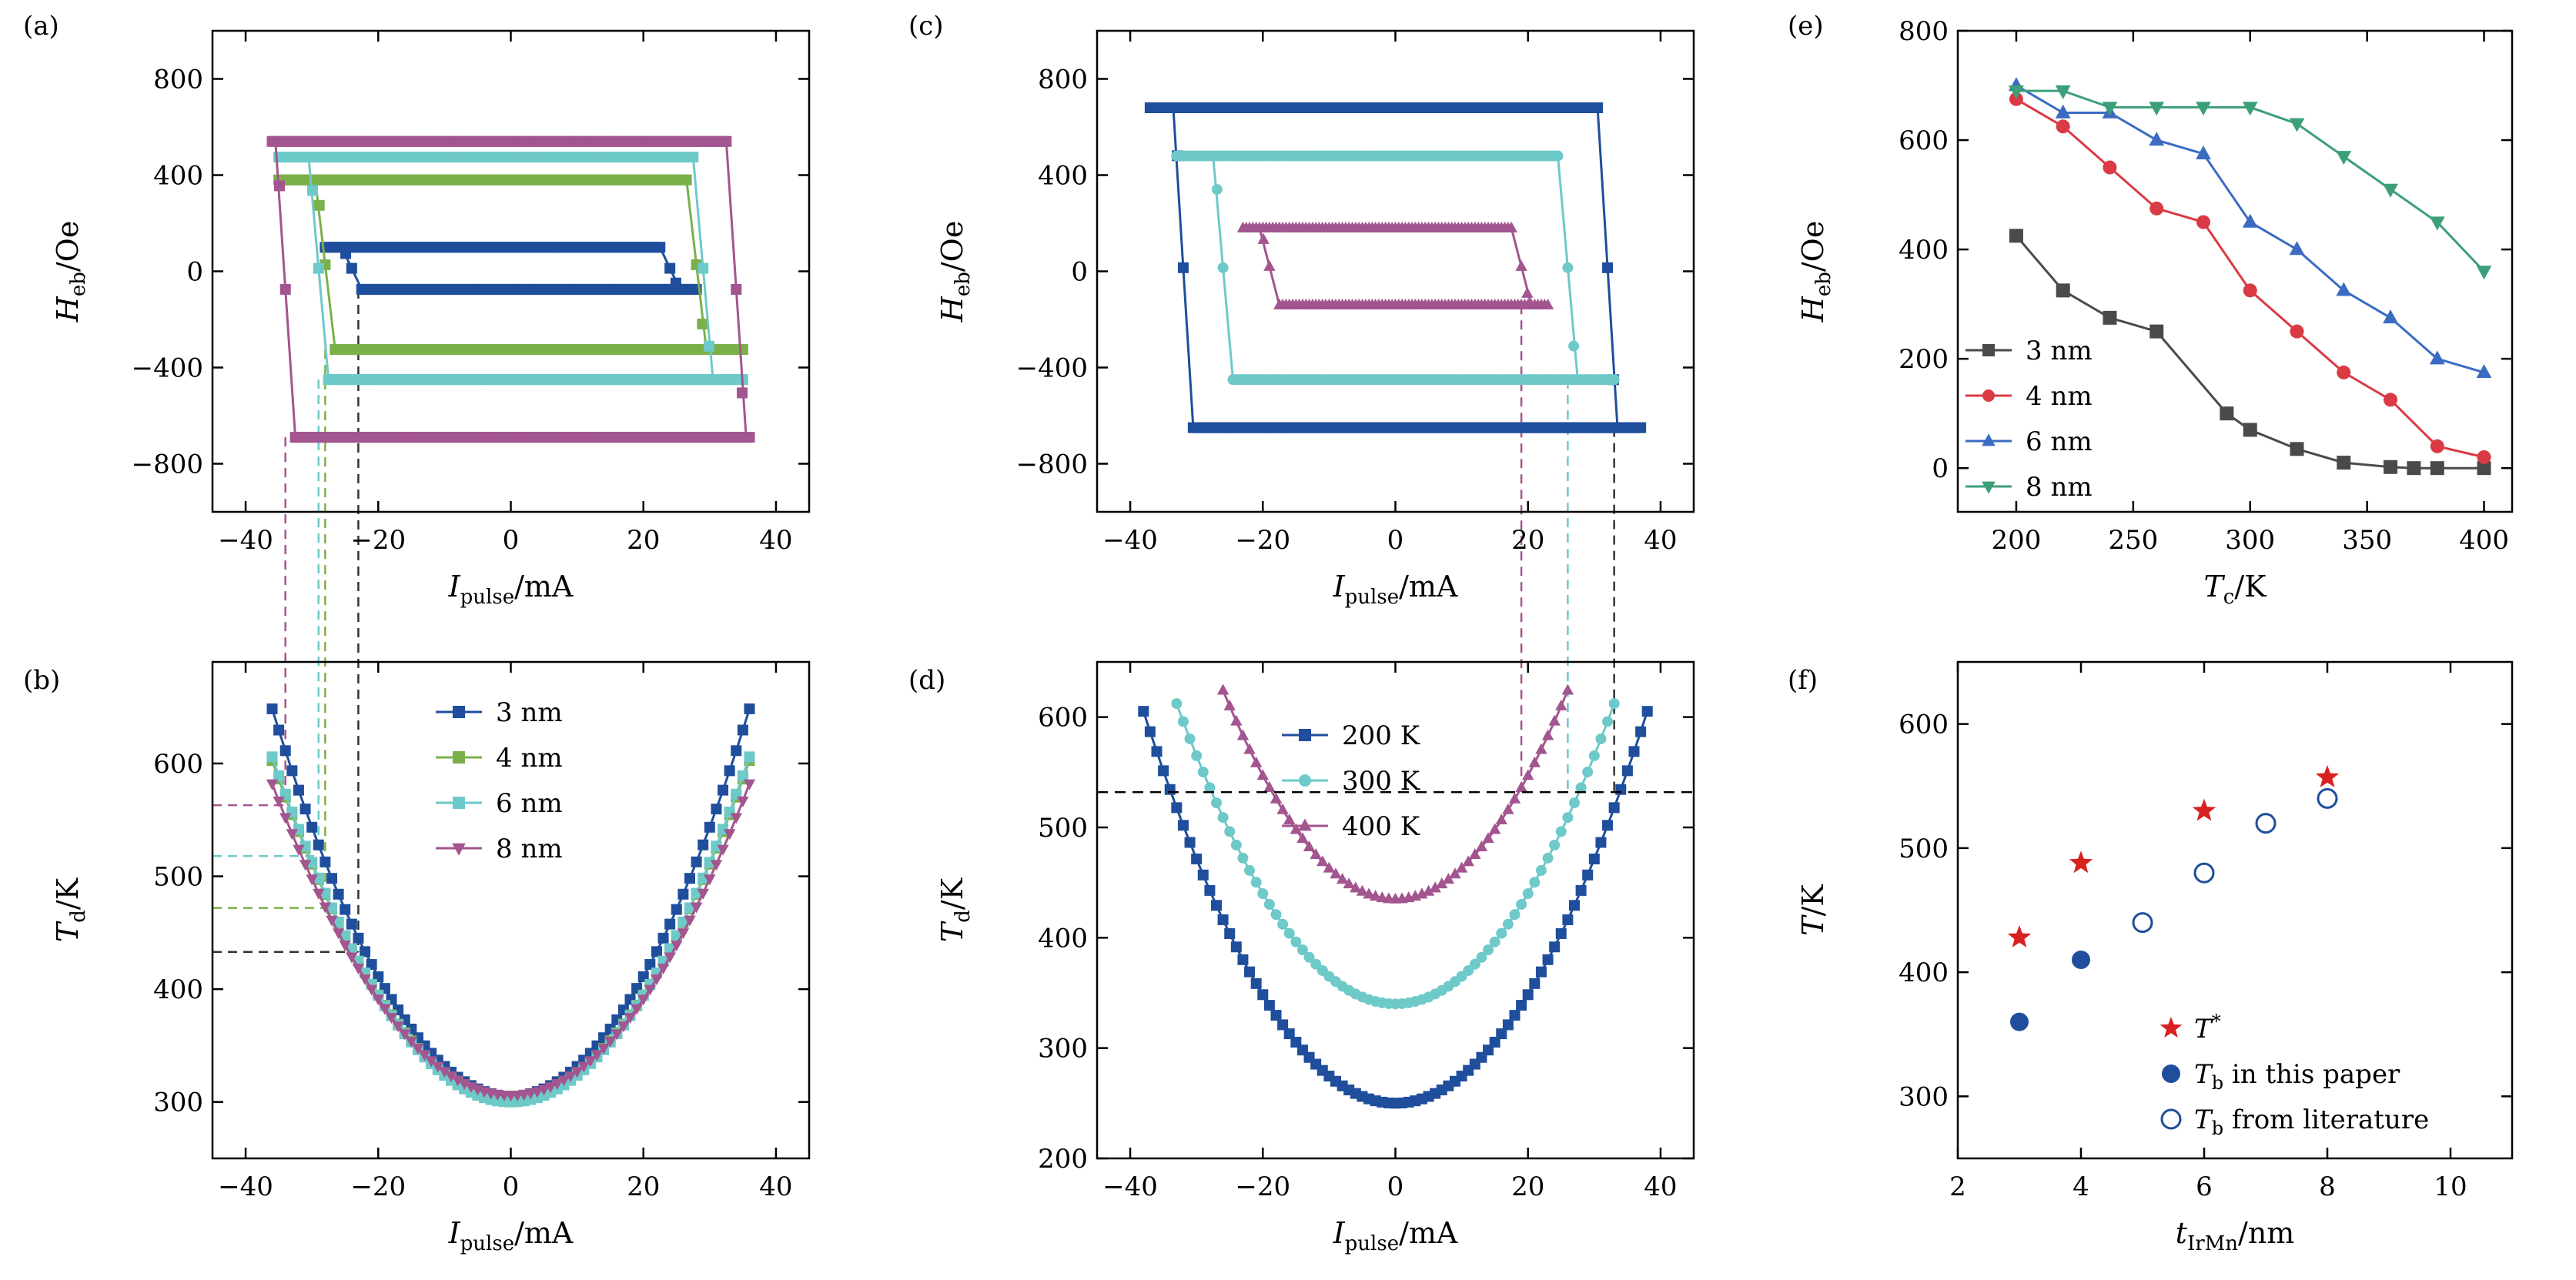  I want to click on x-tick-label: −40, so click(1130, 1187).